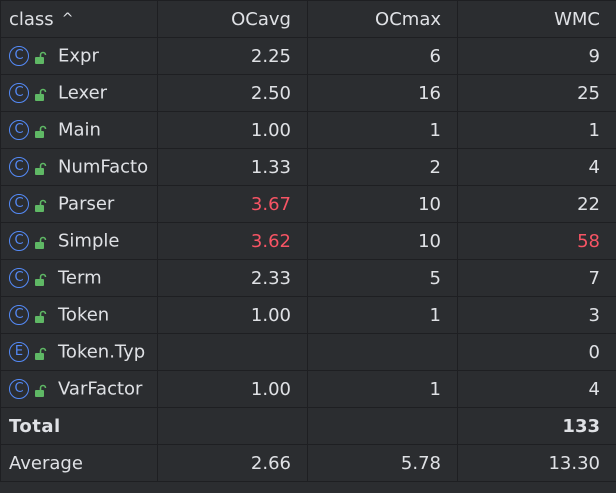  I want to click on class-cell: C VarFactor, so click(79, 389).